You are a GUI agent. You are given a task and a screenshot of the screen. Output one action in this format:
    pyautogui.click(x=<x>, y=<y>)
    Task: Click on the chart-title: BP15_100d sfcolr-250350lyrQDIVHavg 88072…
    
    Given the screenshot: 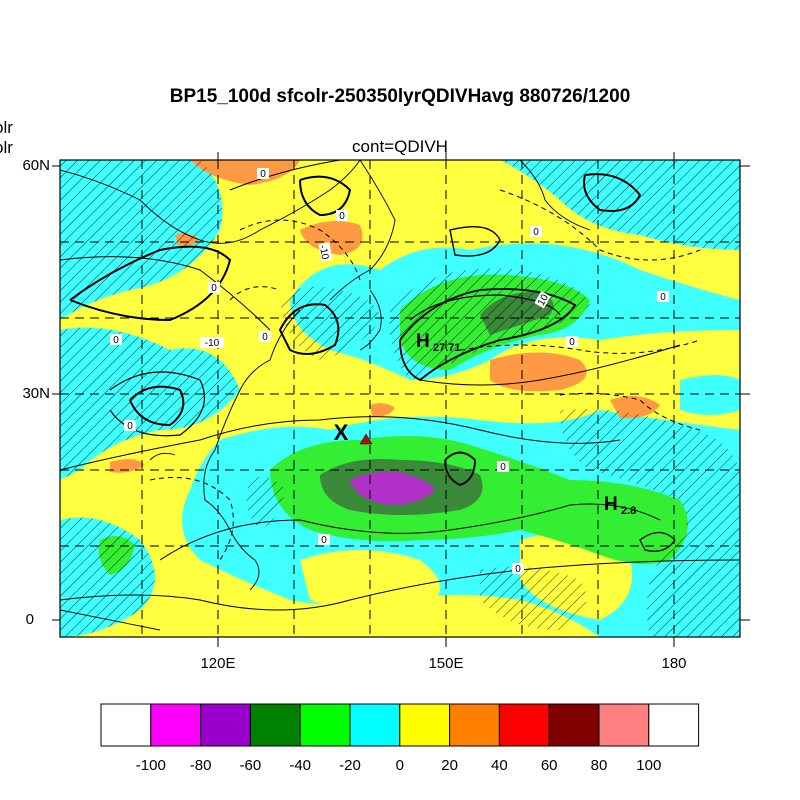 What is the action you would take?
    pyautogui.click(x=400, y=96)
    